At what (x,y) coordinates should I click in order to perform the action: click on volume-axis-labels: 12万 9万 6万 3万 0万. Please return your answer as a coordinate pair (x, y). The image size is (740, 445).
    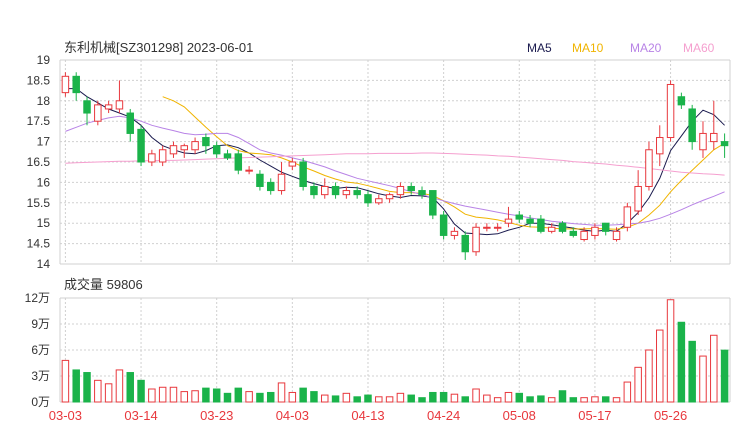
    Looking at the image, I should click on (37, 350).